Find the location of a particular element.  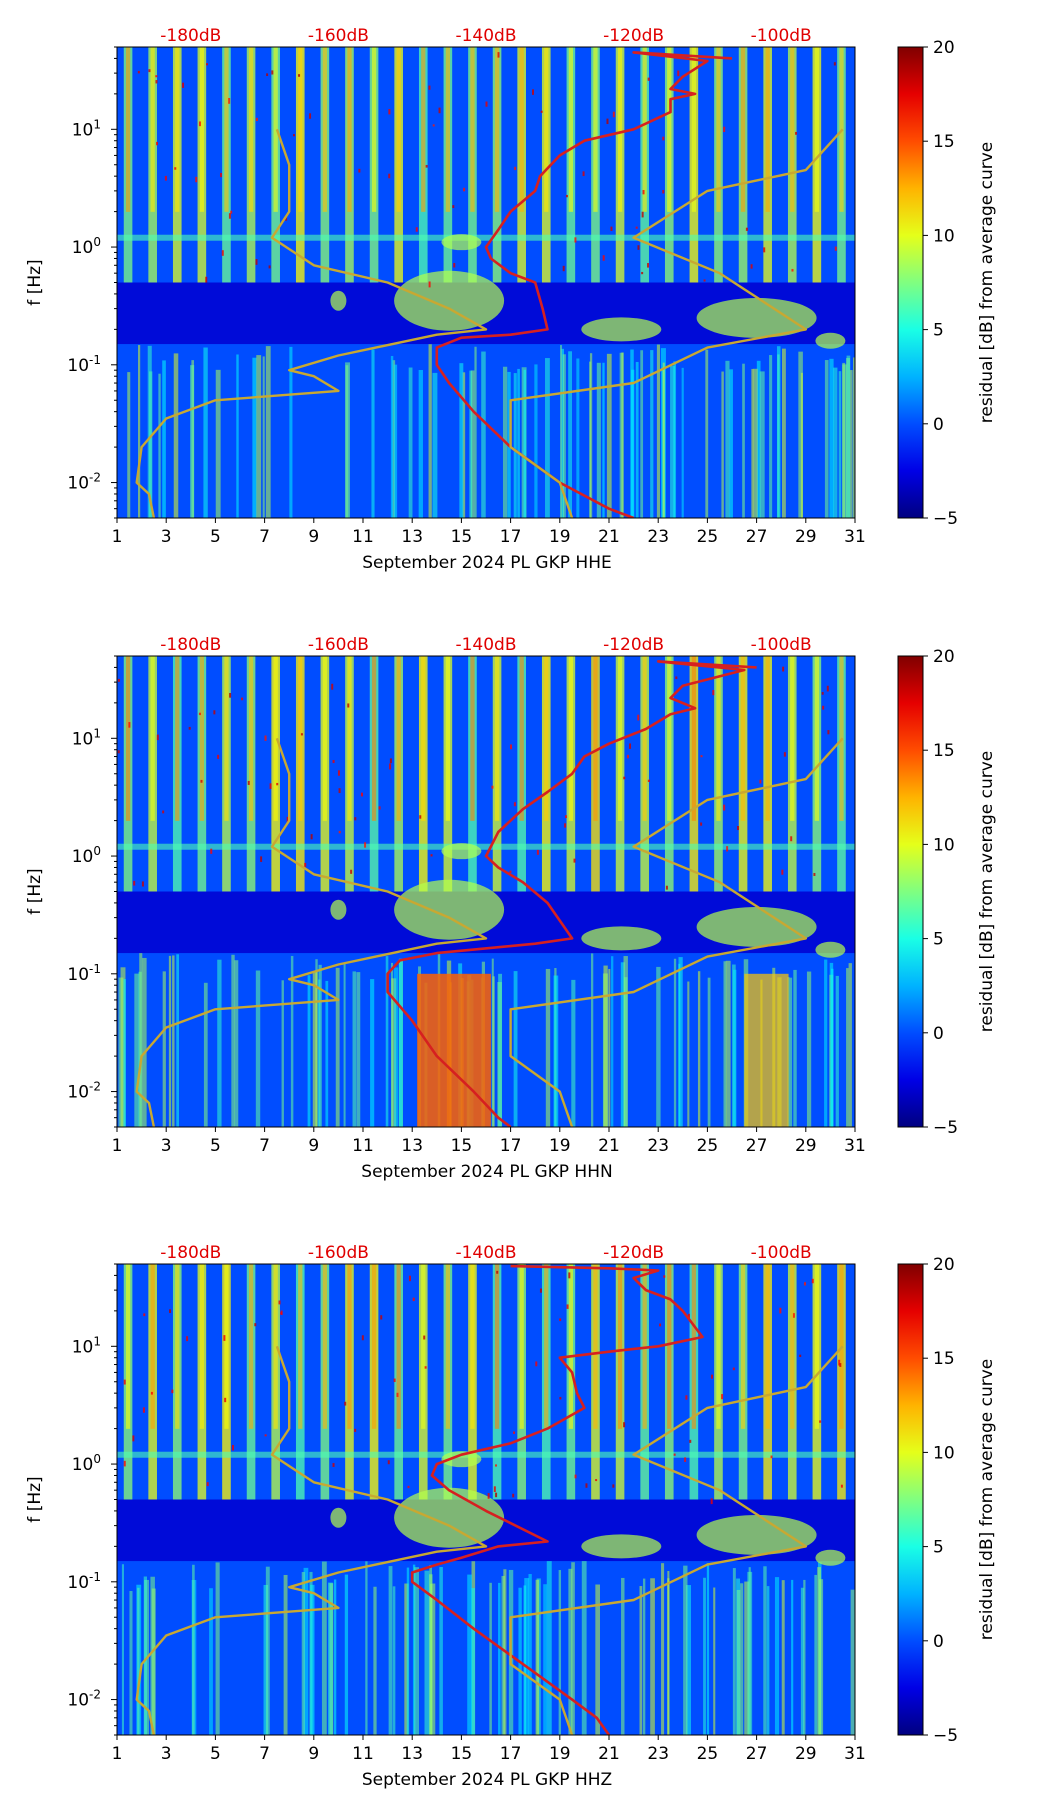

x-tick-label: 19 is located at coordinates (560, 537).